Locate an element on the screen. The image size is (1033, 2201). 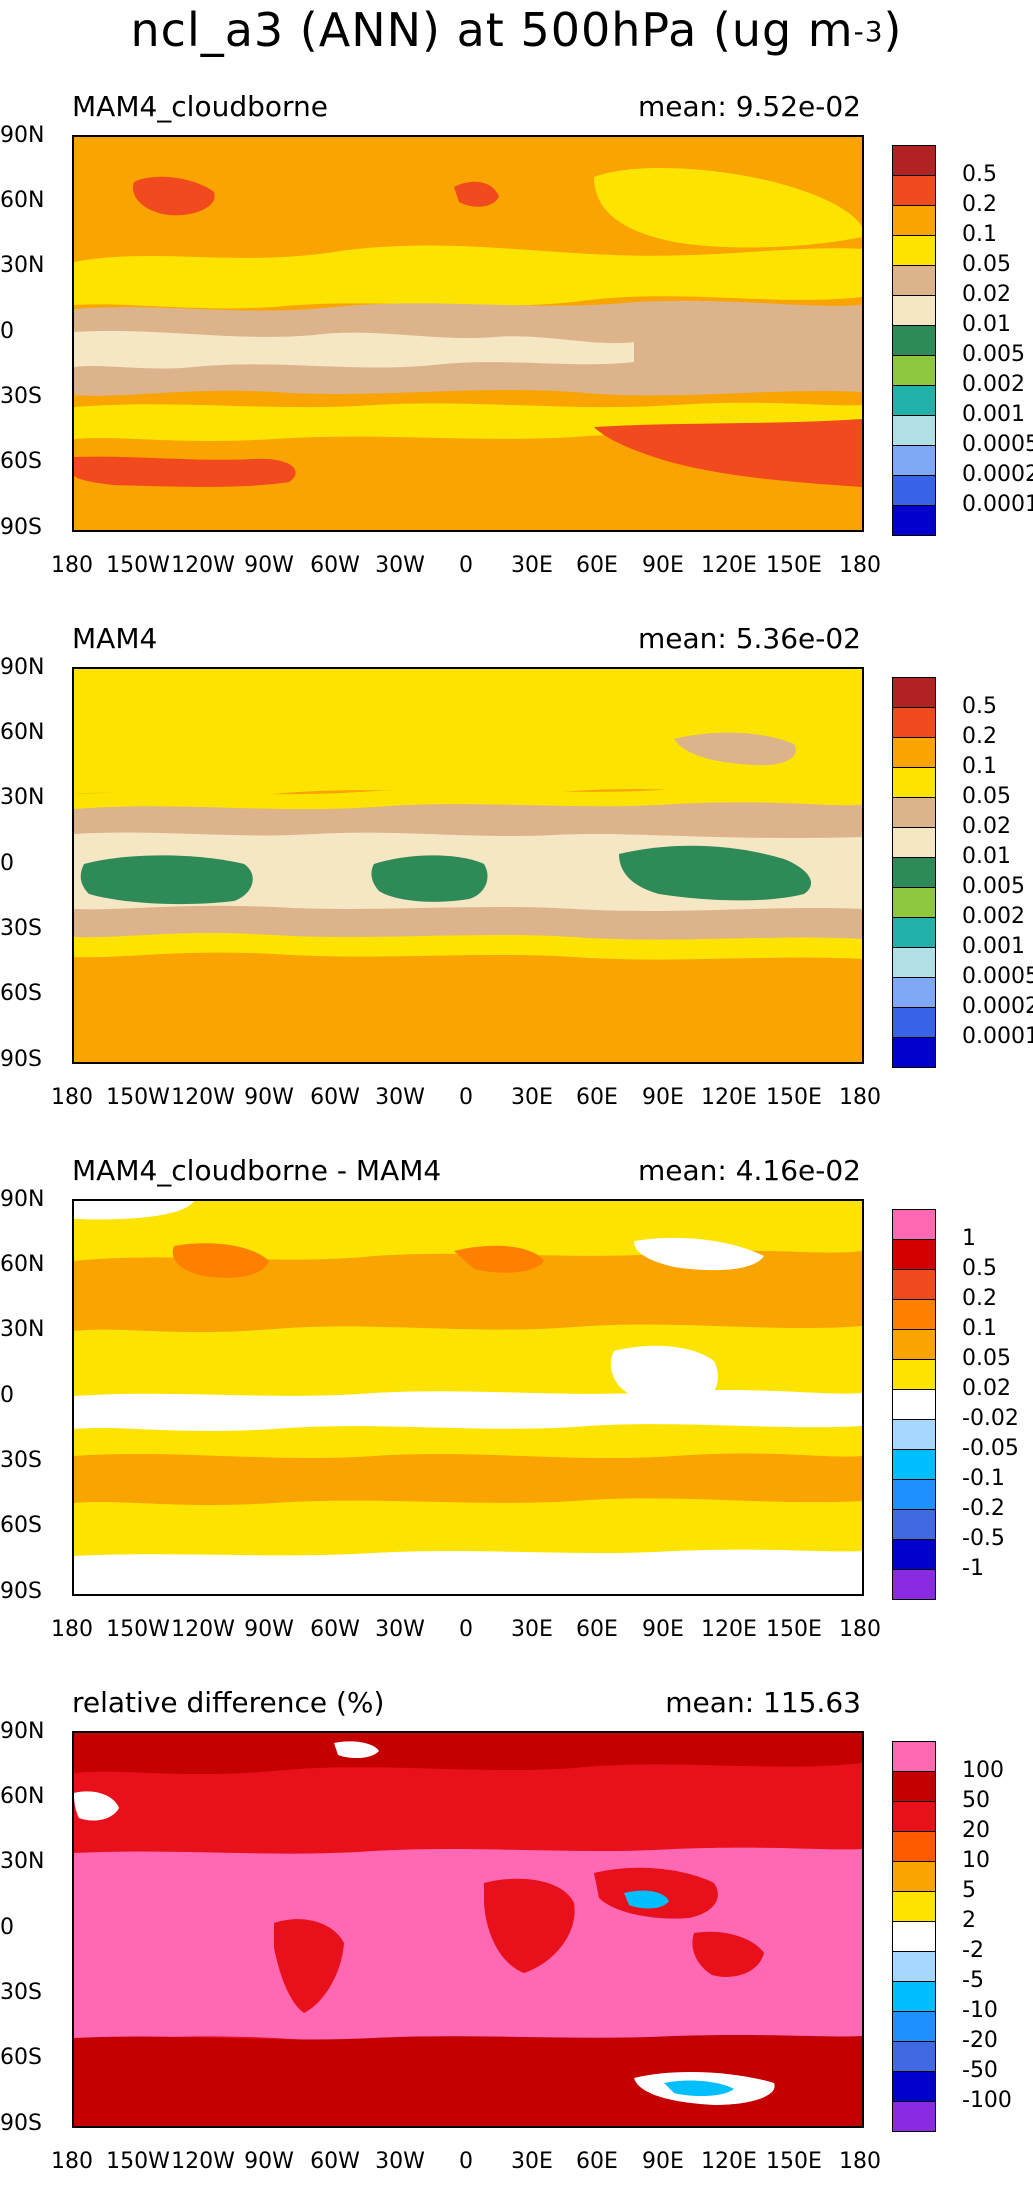
lon-label: 120W is located at coordinates (203, 2161).